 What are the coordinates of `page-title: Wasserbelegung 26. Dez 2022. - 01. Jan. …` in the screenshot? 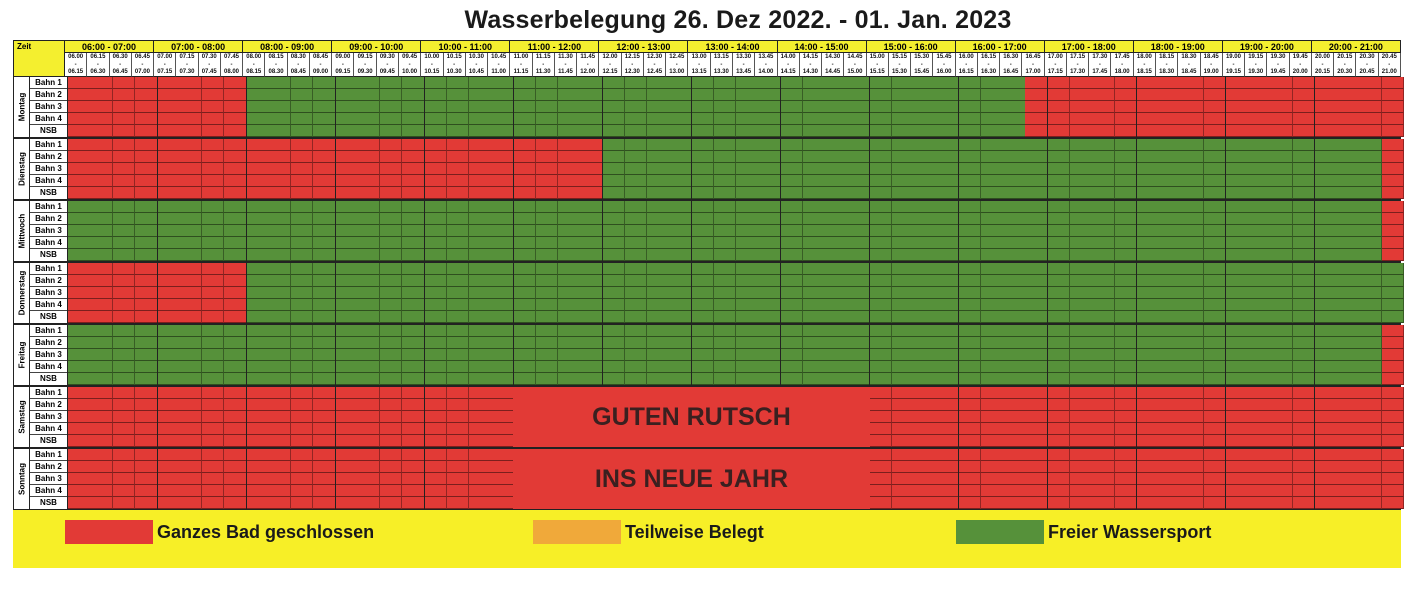 It's located at (738, 20).